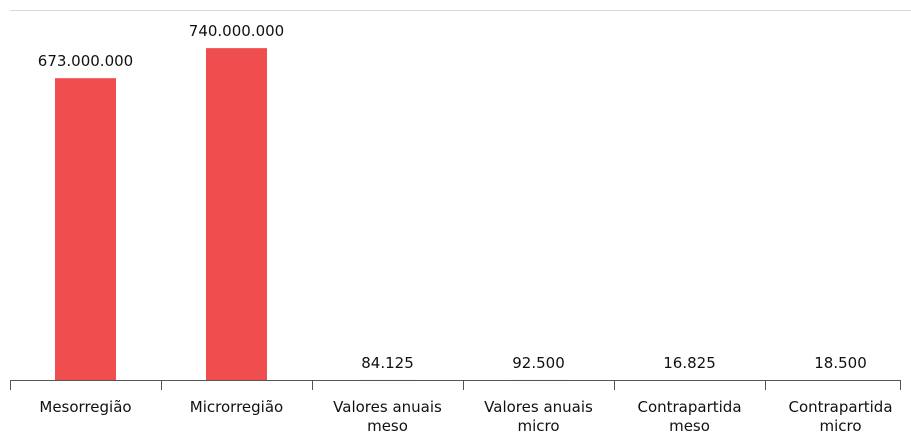  I want to click on value-label: 18.500, so click(840, 363).